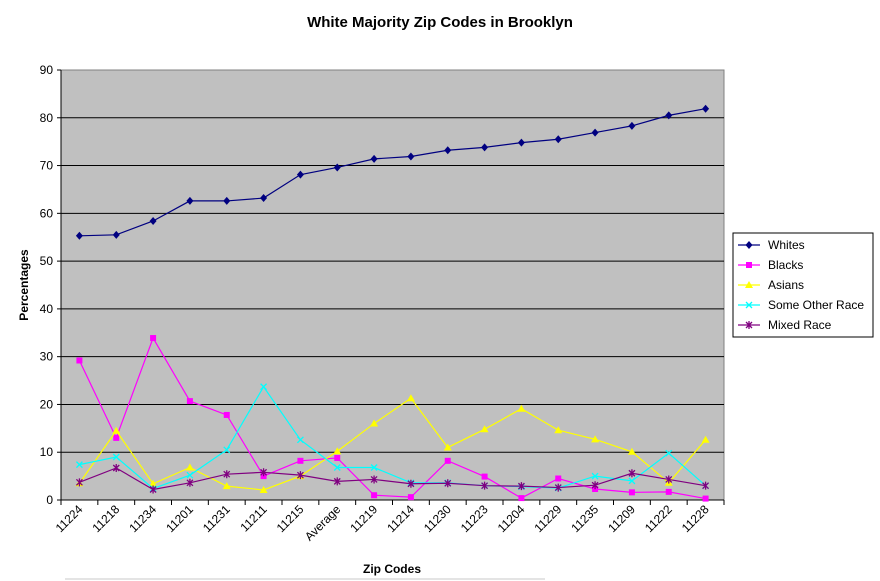 The image size is (880, 581). Describe the element at coordinates (49, 500) in the screenshot. I see `y-tick-label: 0` at that location.